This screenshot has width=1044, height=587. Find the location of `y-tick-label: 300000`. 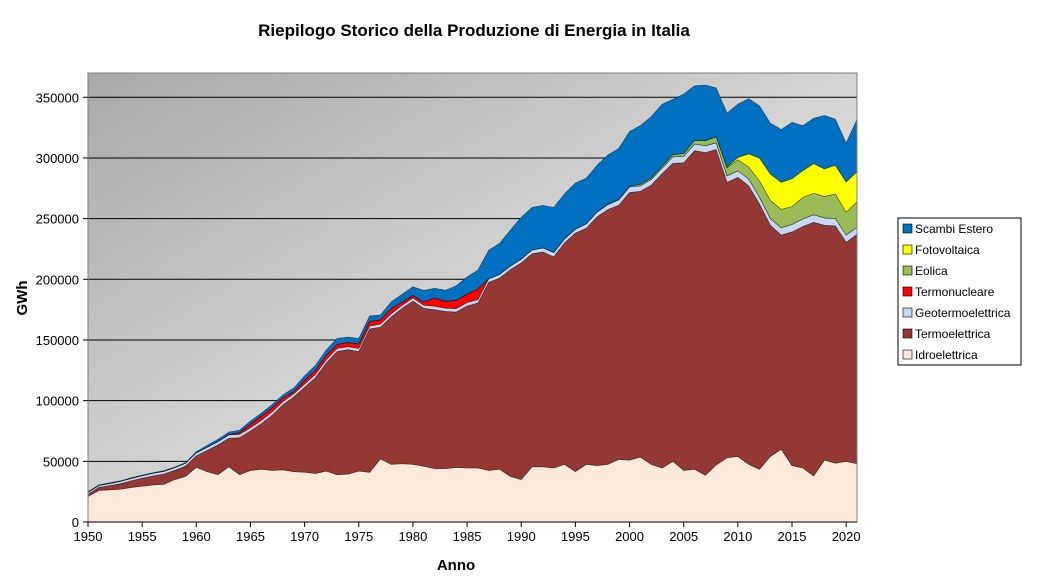

y-tick-label: 300000 is located at coordinates (57, 158).